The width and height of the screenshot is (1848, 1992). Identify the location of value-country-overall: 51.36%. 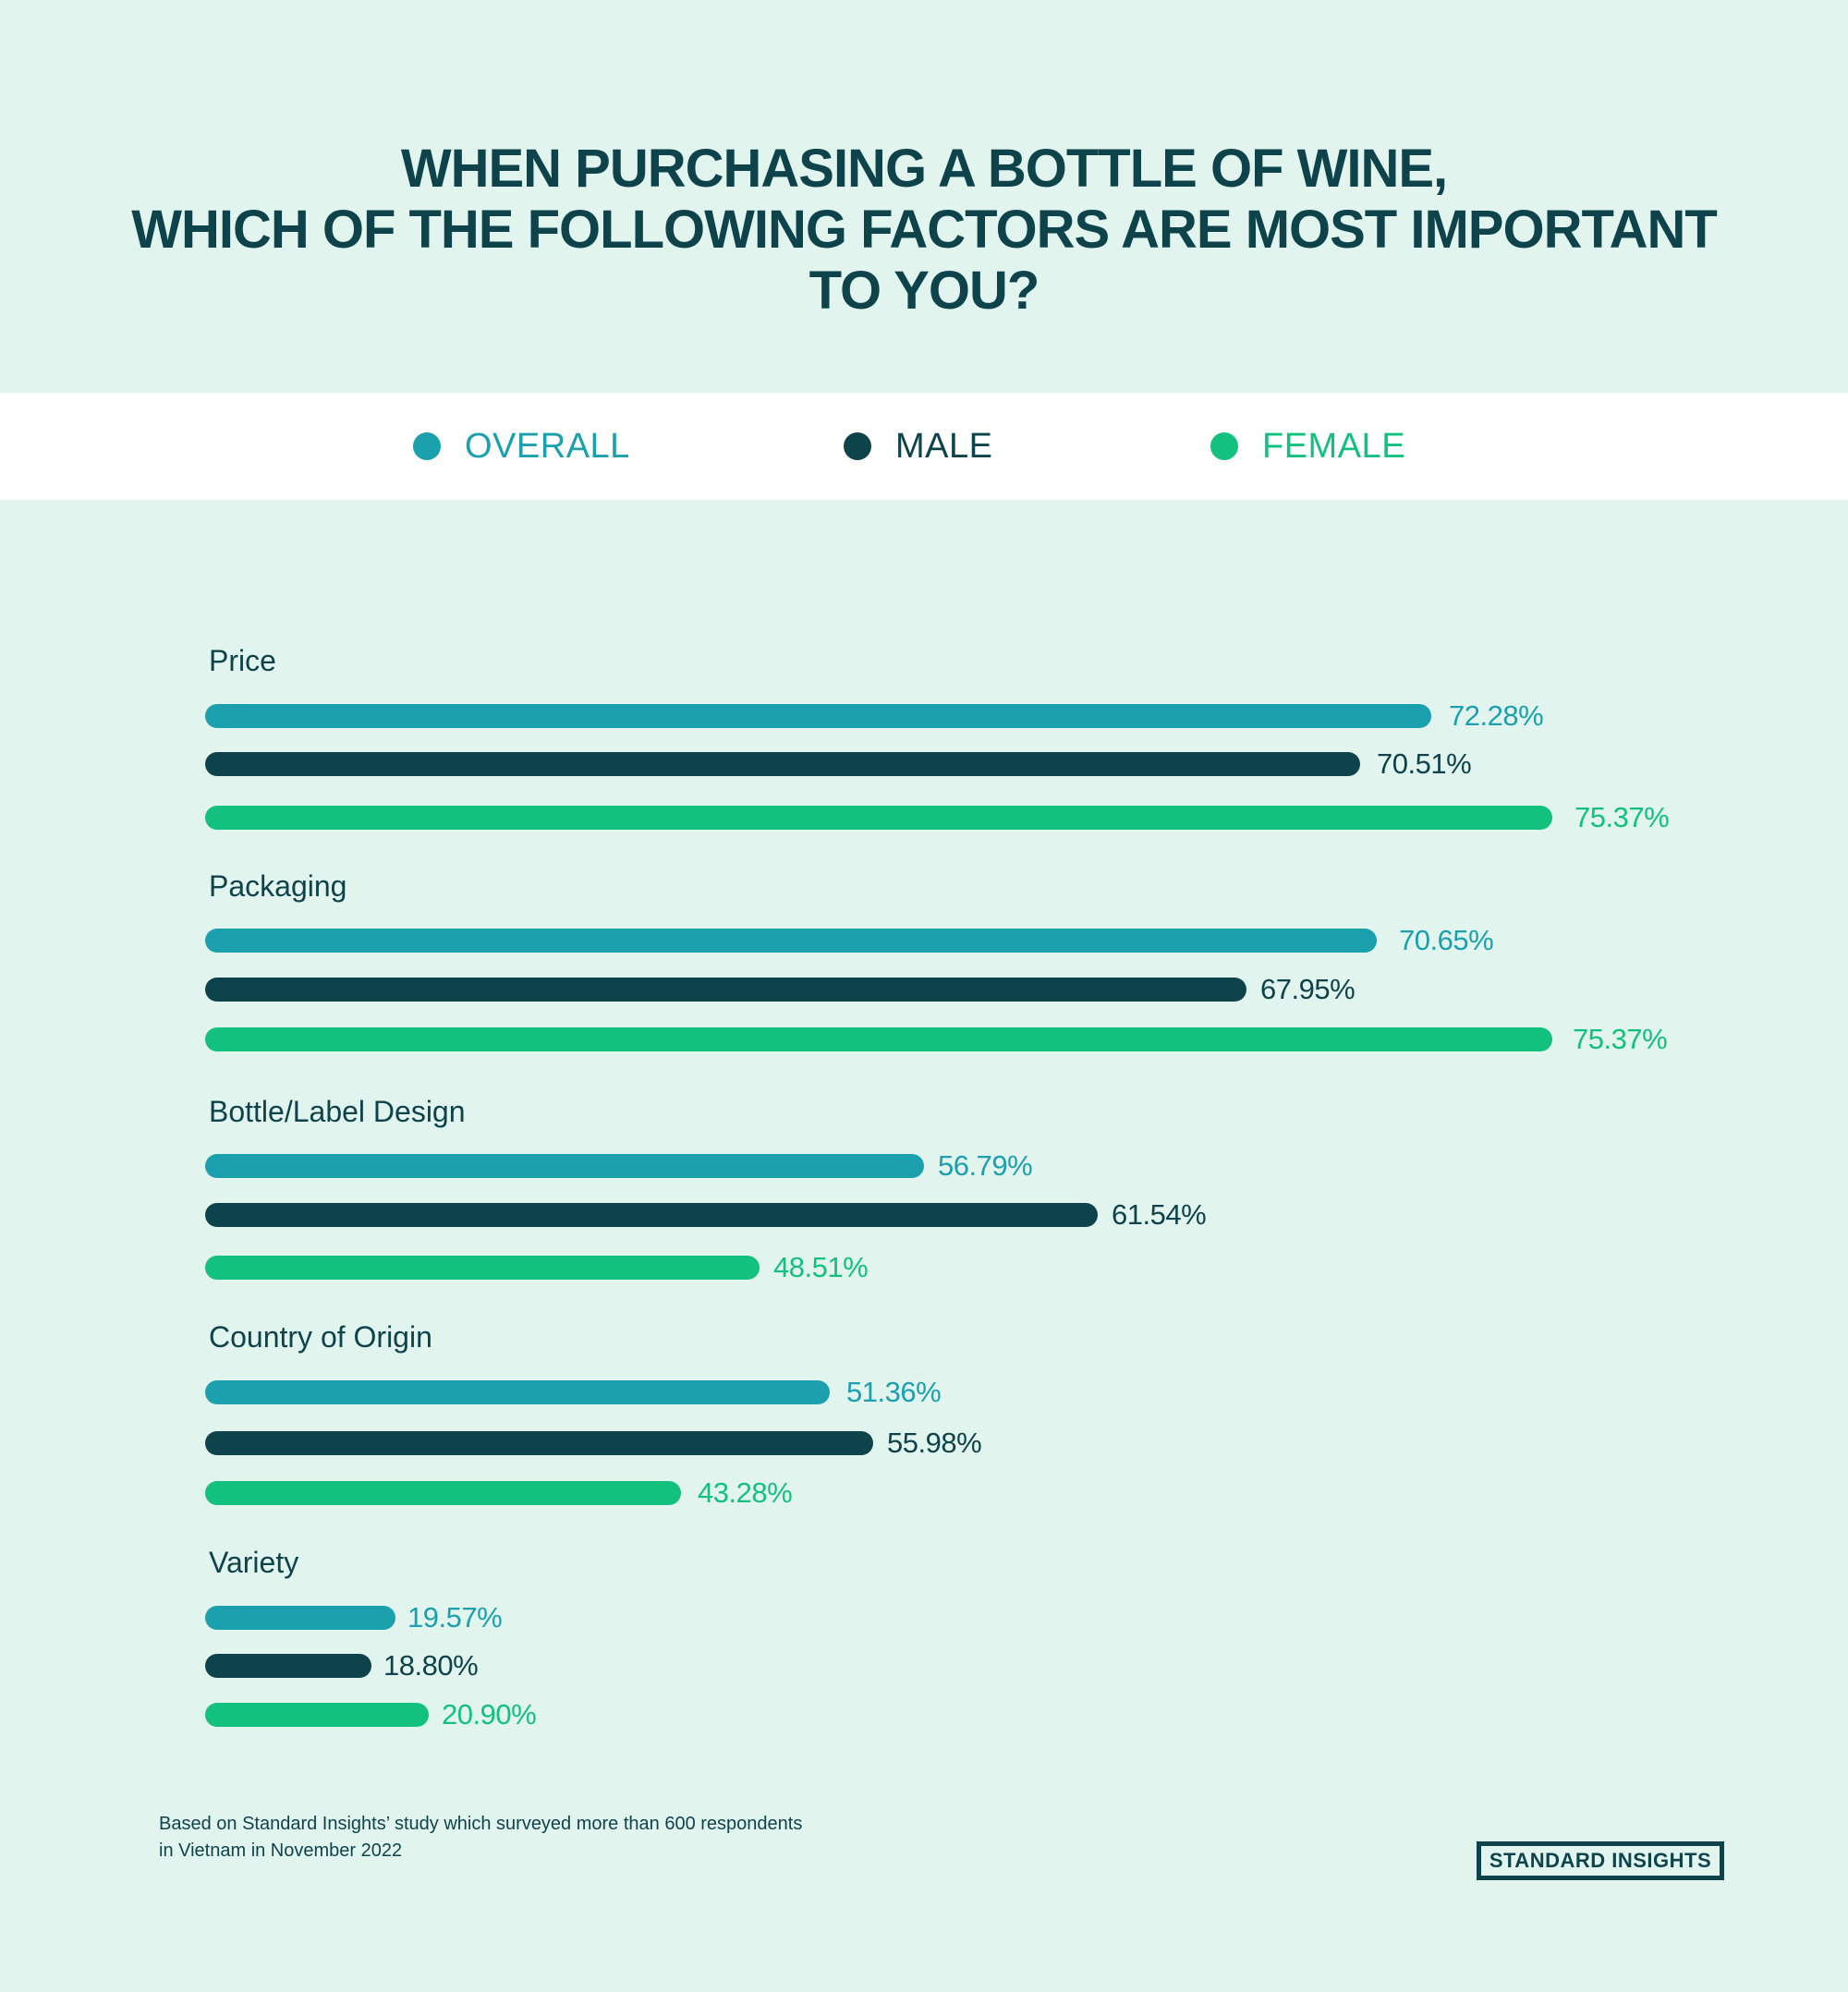
(894, 1392).